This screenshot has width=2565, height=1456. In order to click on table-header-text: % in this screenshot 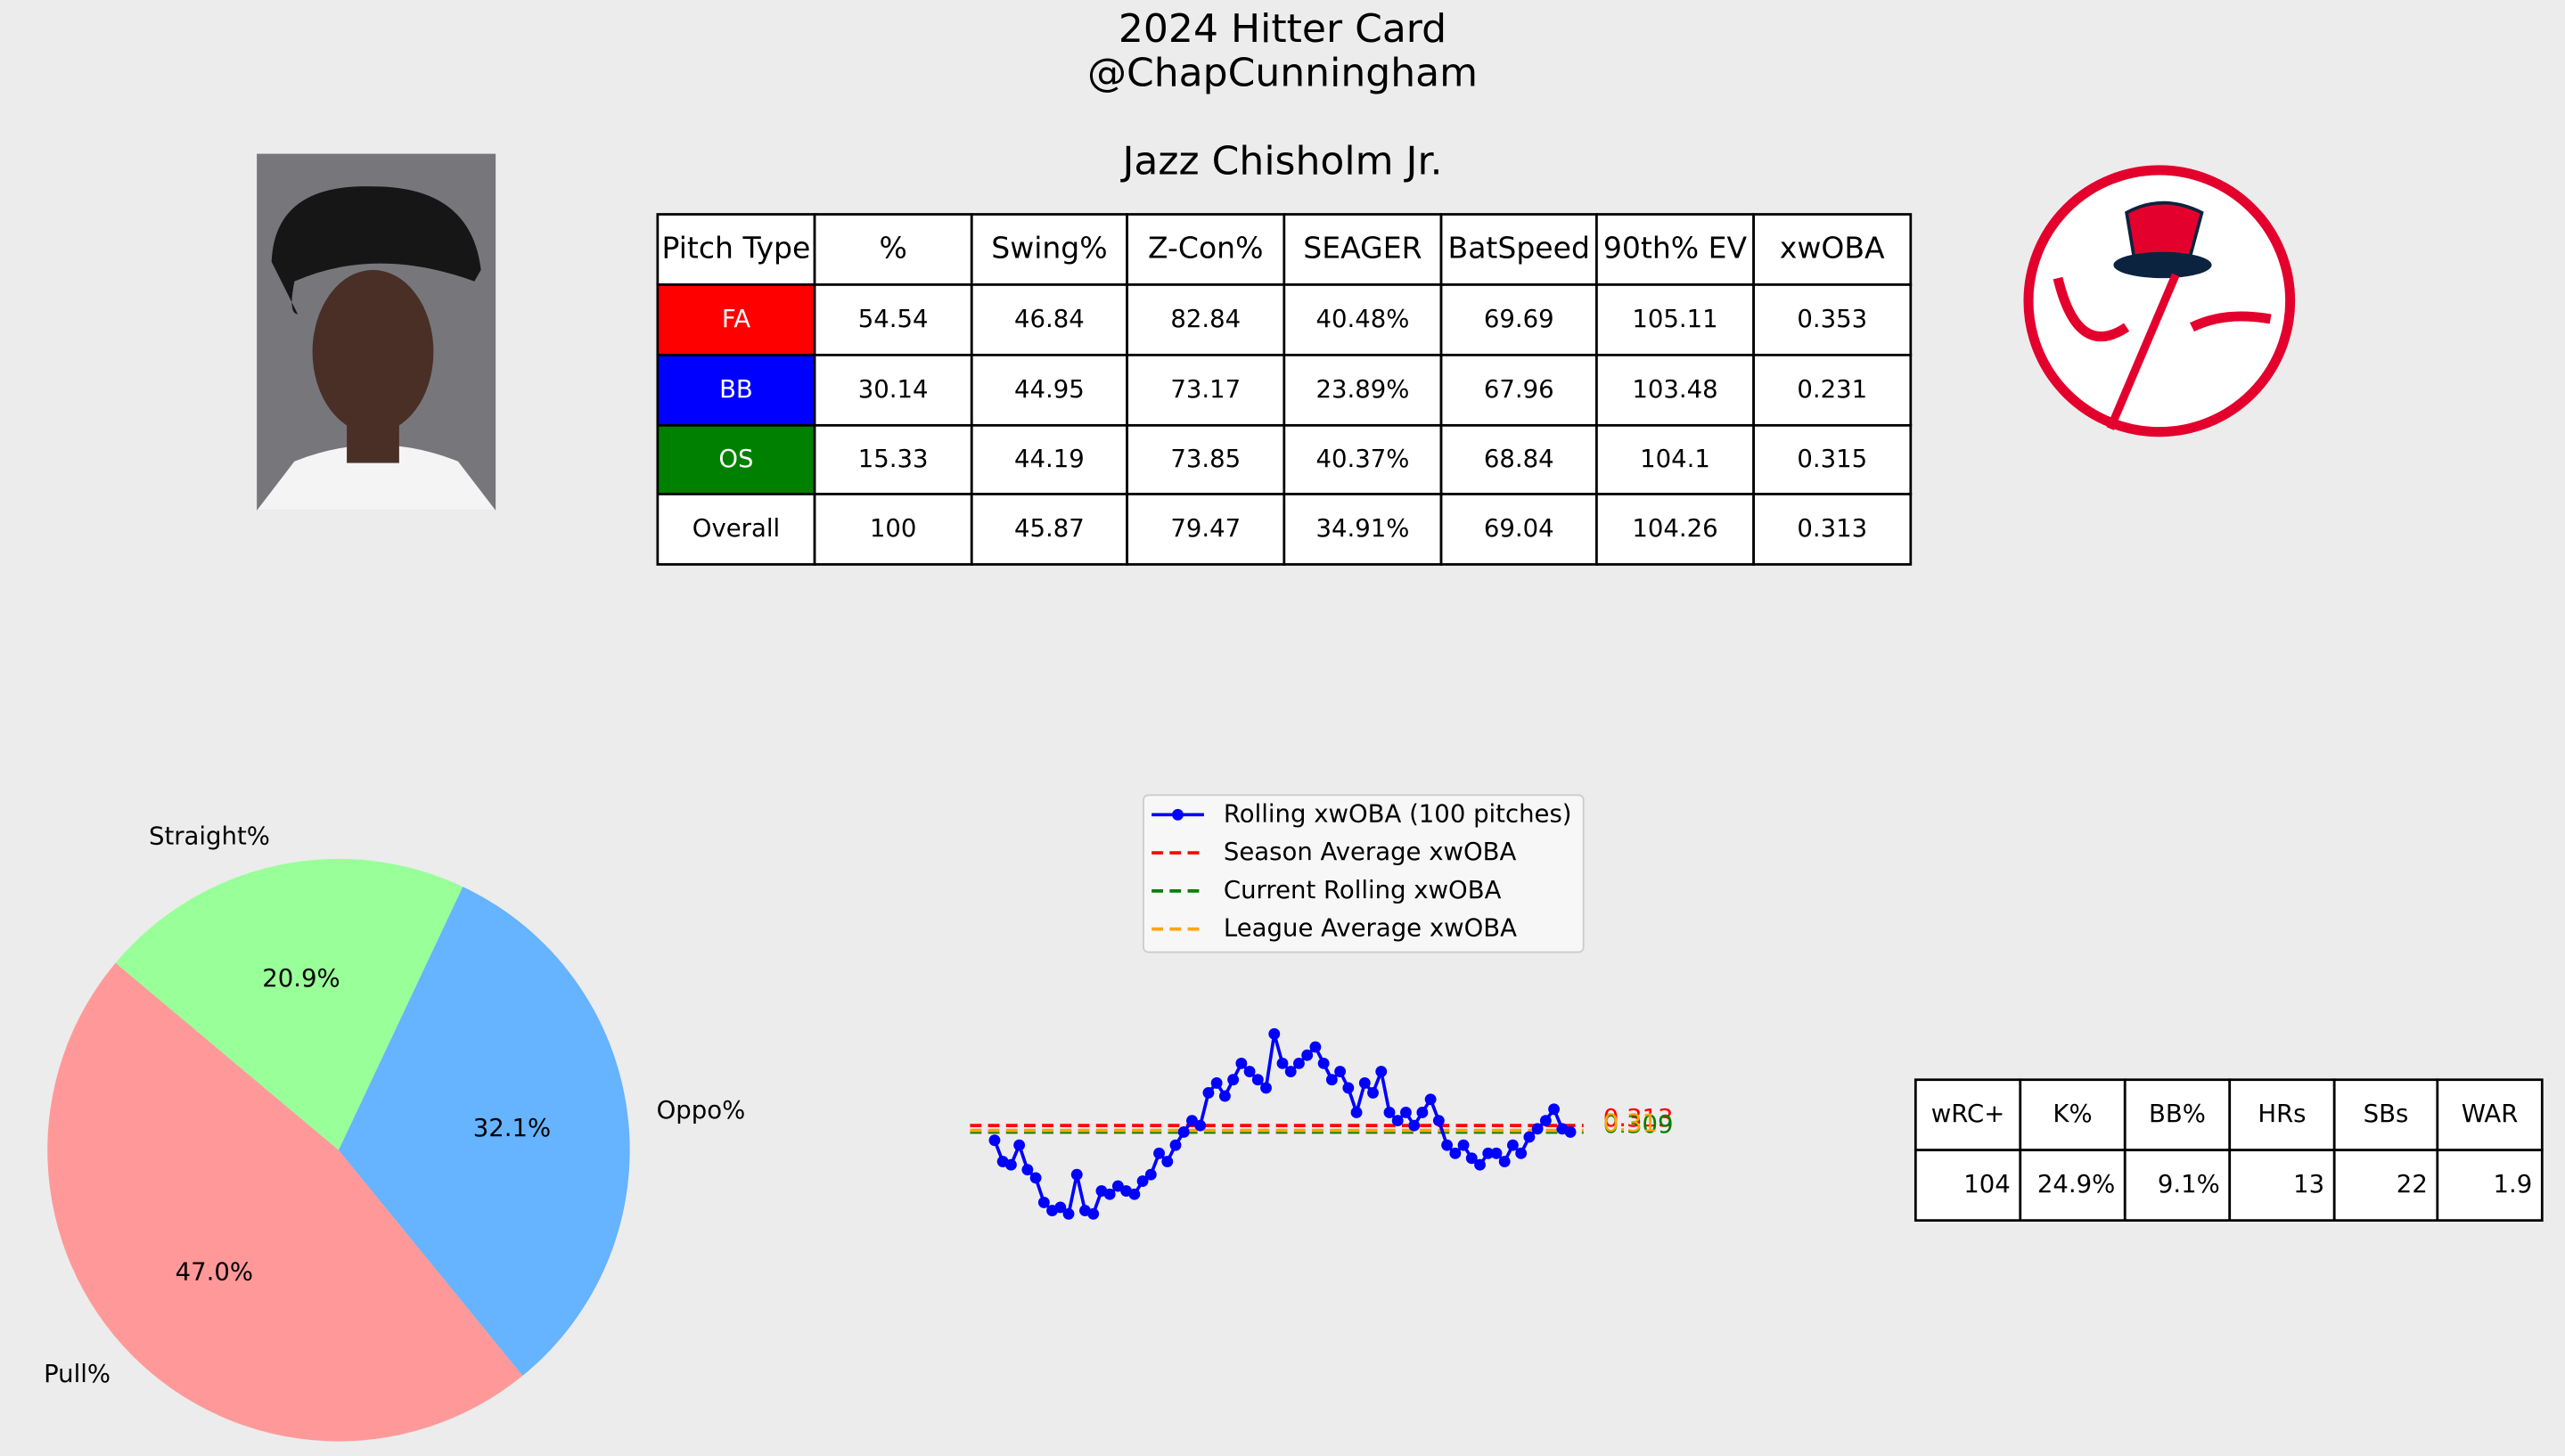, I will do `click(892, 248)`.